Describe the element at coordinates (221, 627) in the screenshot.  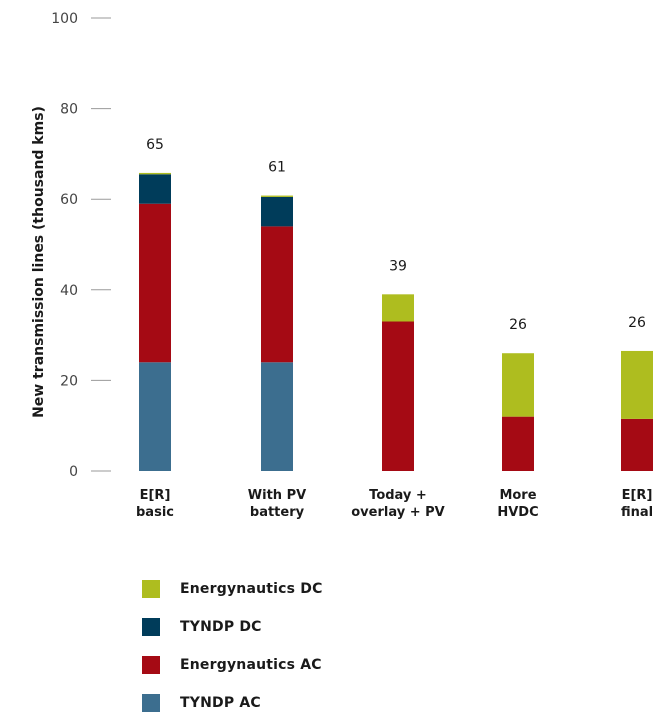
I see `legend-label: TYNDP DC` at that location.